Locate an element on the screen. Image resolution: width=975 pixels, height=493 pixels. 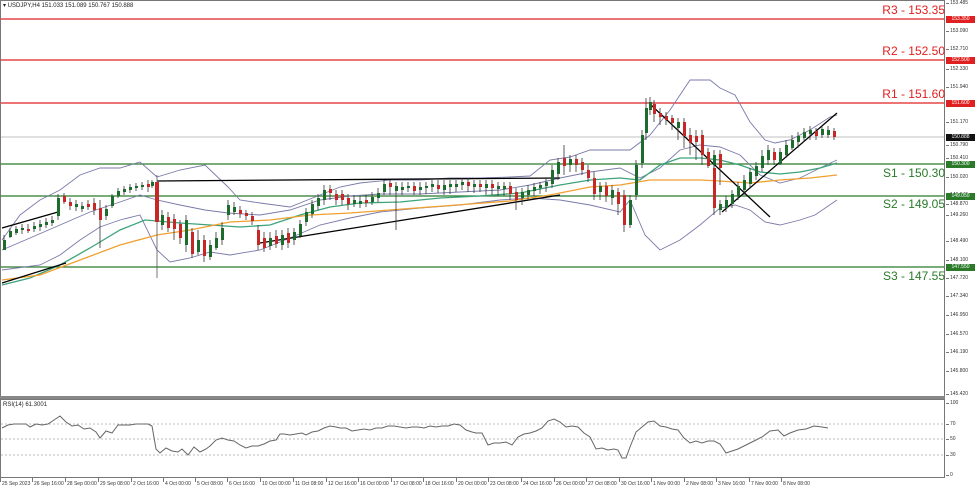
time-tick: 2 Oct 16:00 is located at coordinates (145, 482).